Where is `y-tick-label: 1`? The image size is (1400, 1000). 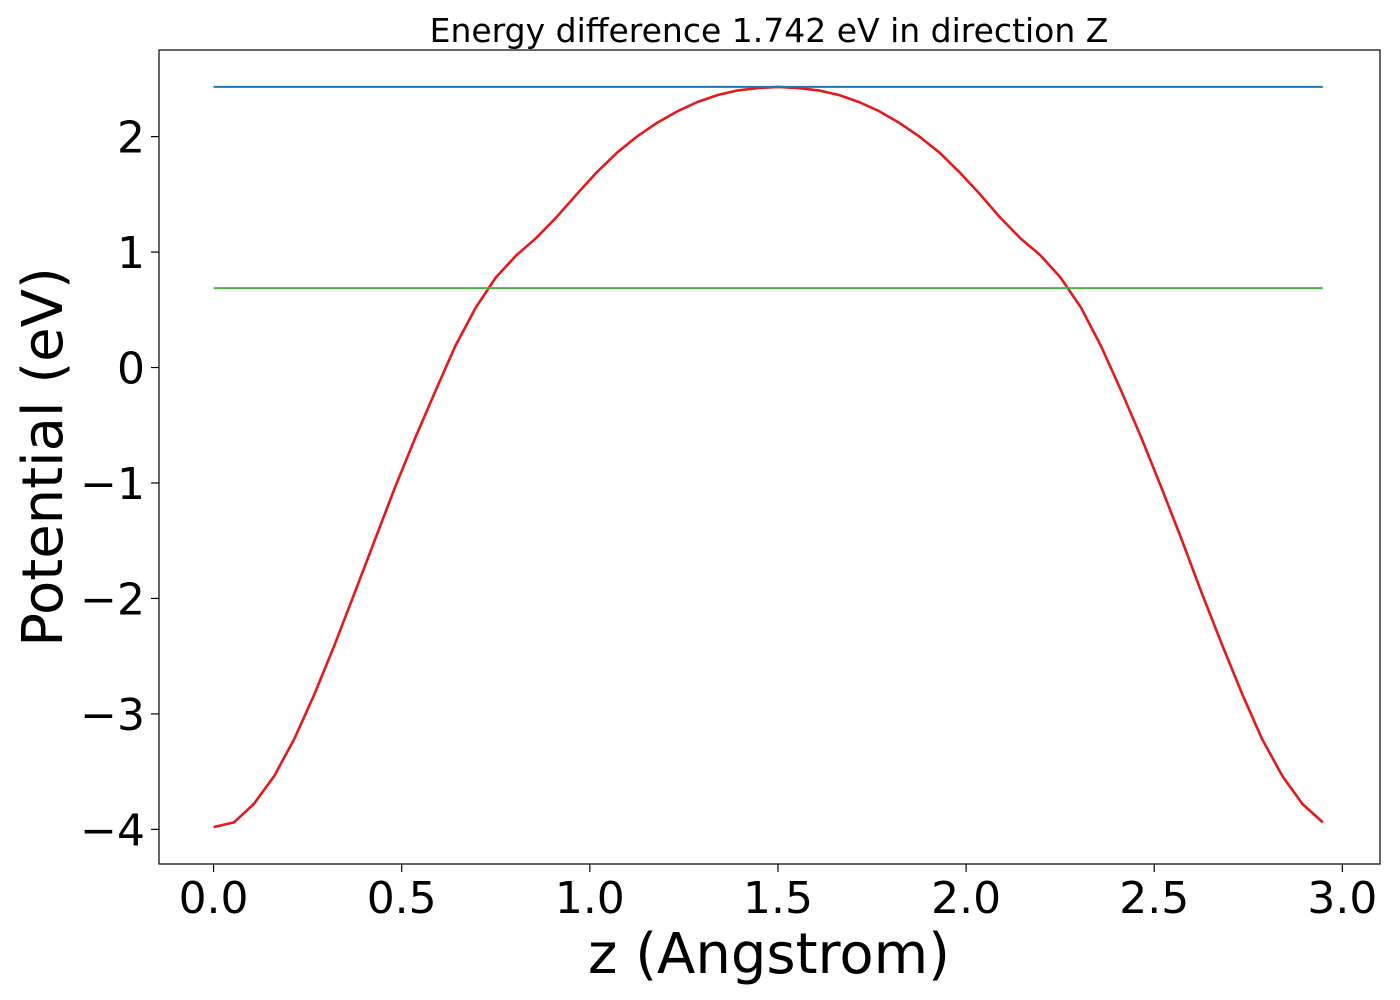
y-tick-label: 1 is located at coordinates (131, 253).